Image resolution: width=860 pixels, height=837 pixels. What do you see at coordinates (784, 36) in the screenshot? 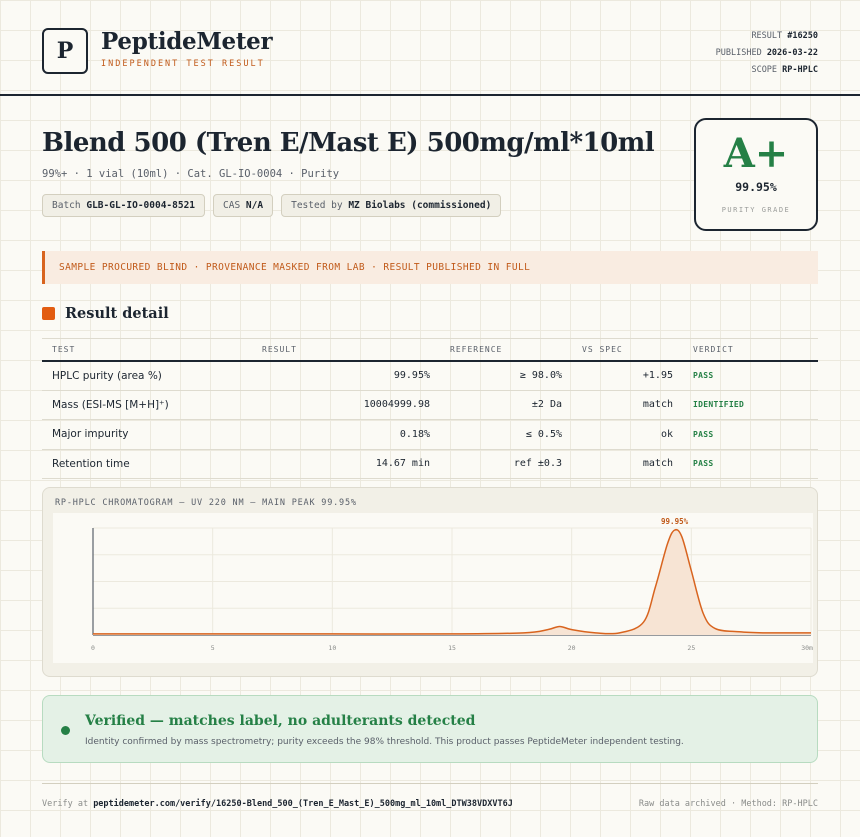
I see `result-id: RESULT #16250` at bounding box center [784, 36].